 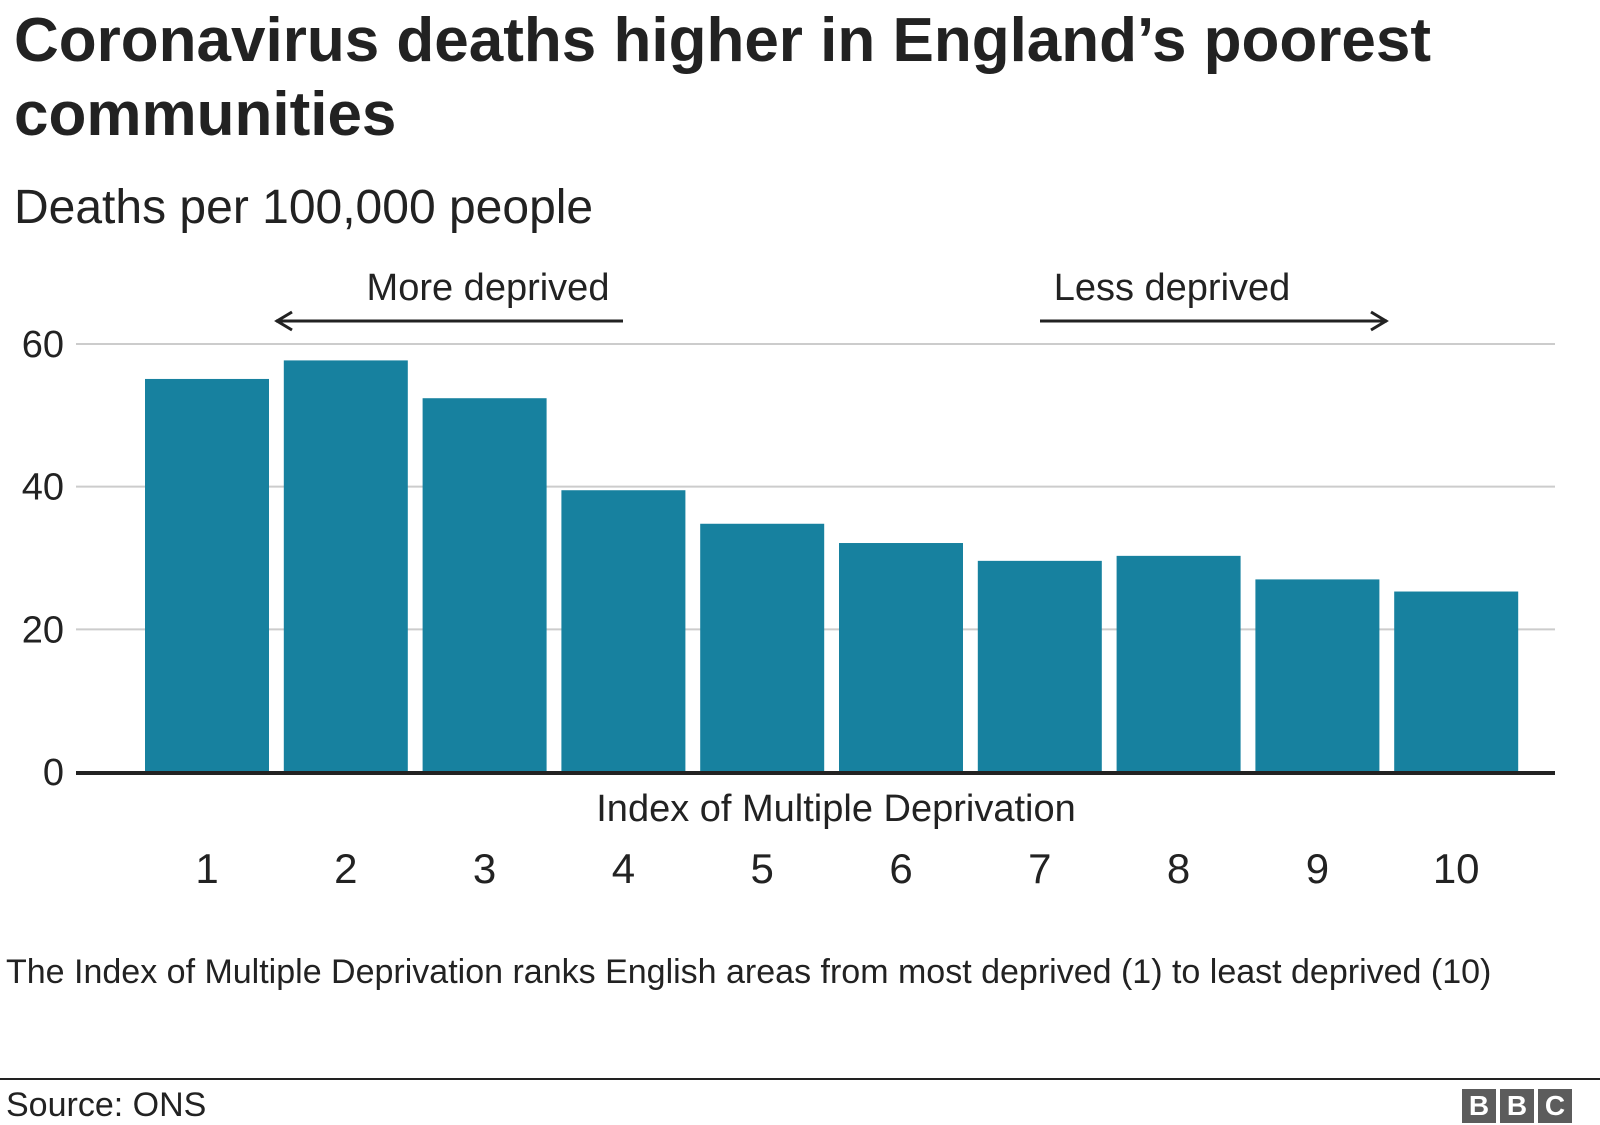 What do you see at coordinates (800, 1079) in the screenshot?
I see `footer-divider` at bounding box center [800, 1079].